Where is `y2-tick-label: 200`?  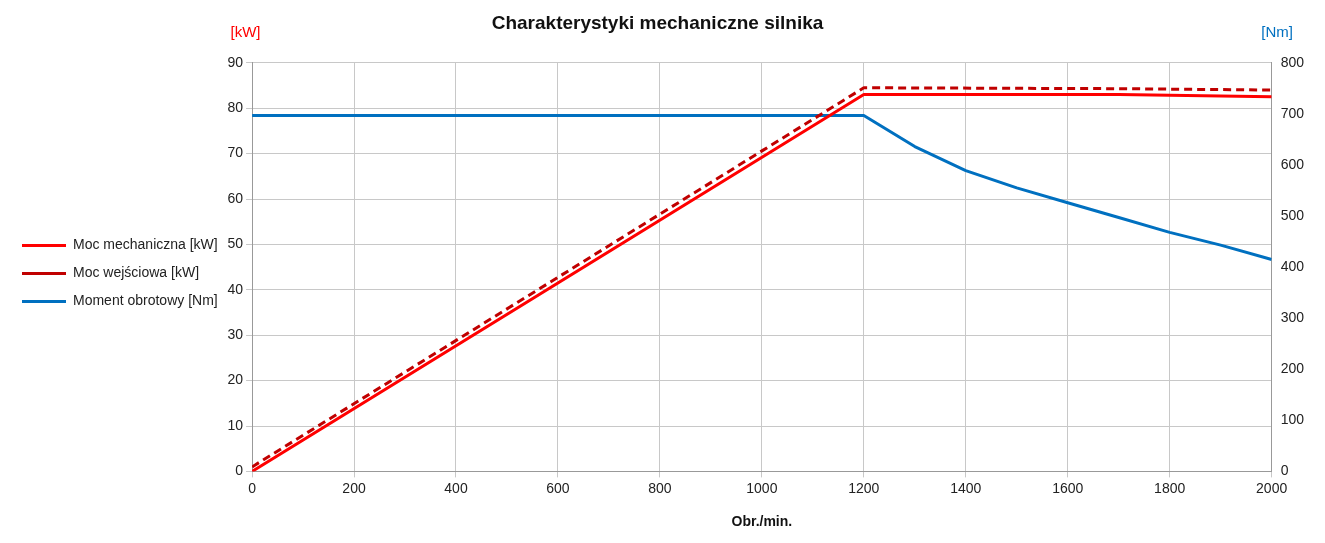 y2-tick-label: 200 is located at coordinates (1292, 368).